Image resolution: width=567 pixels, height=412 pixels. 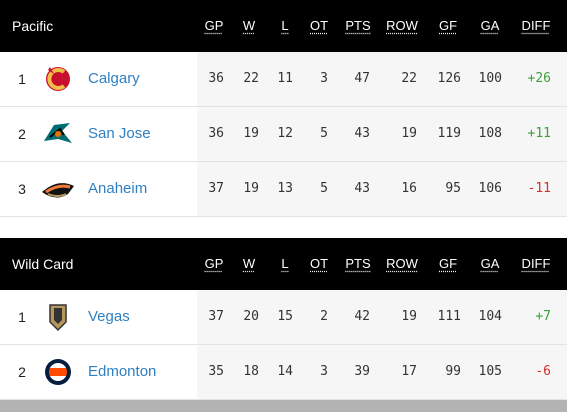 I want to click on team-name: Anaheim, so click(x=118, y=188).